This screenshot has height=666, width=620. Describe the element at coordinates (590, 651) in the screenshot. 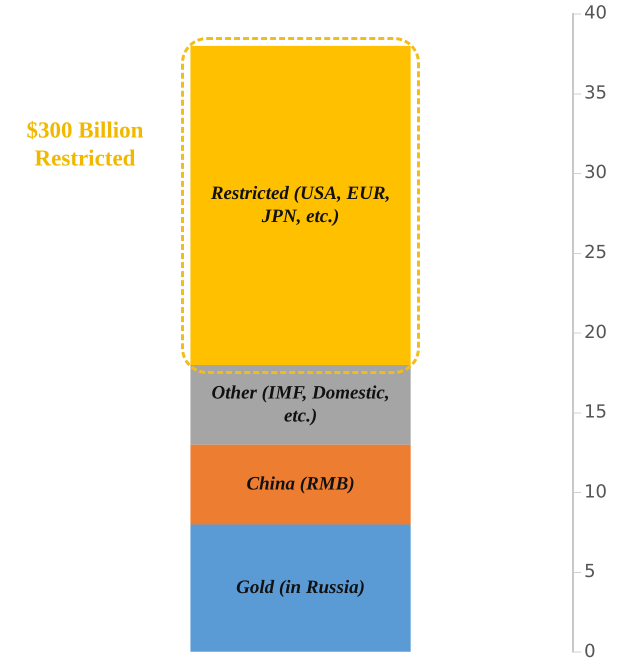

I see `y-tick-label: 0` at that location.